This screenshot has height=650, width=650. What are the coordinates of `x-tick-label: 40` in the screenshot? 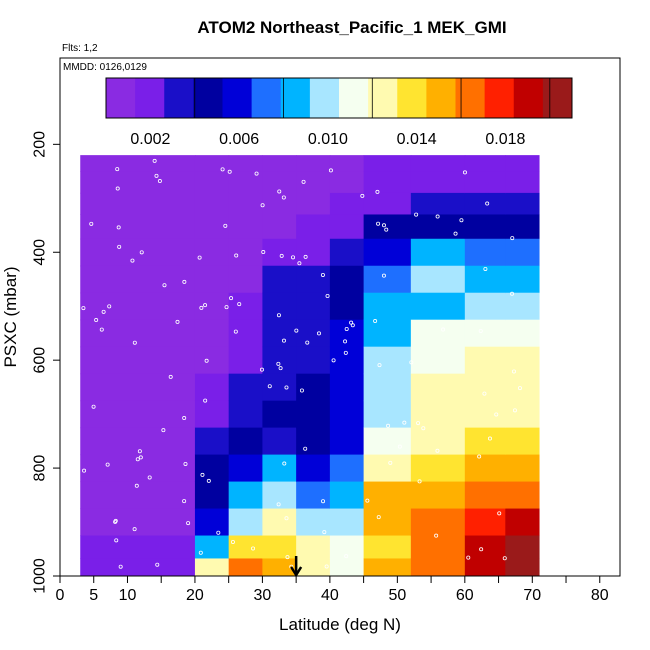 It's located at (330, 595).